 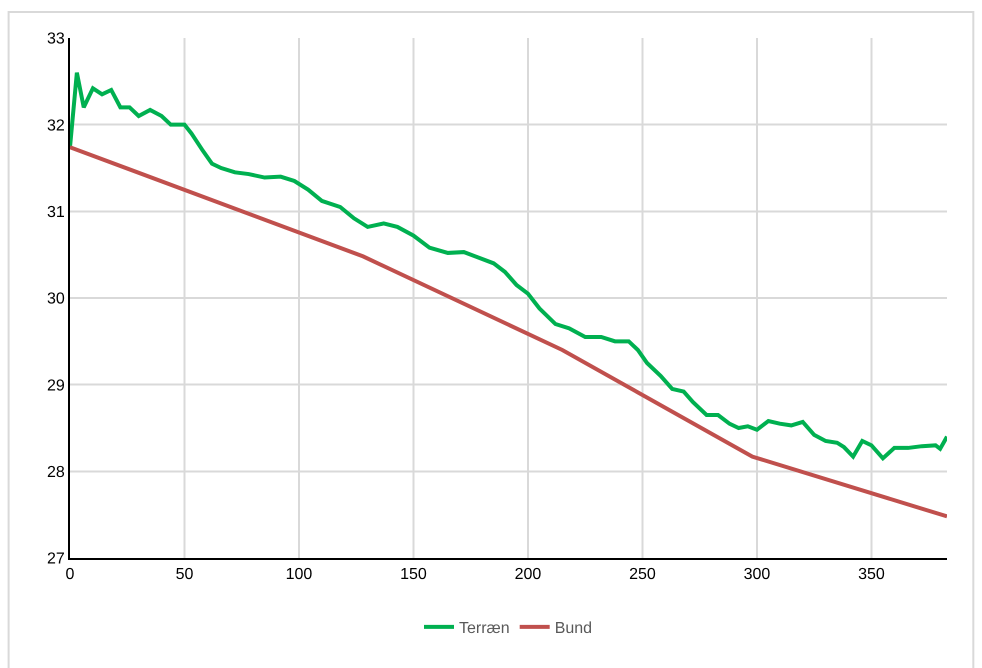 What do you see at coordinates (484, 629) in the screenshot?
I see `legend-label: Terræn` at bounding box center [484, 629].